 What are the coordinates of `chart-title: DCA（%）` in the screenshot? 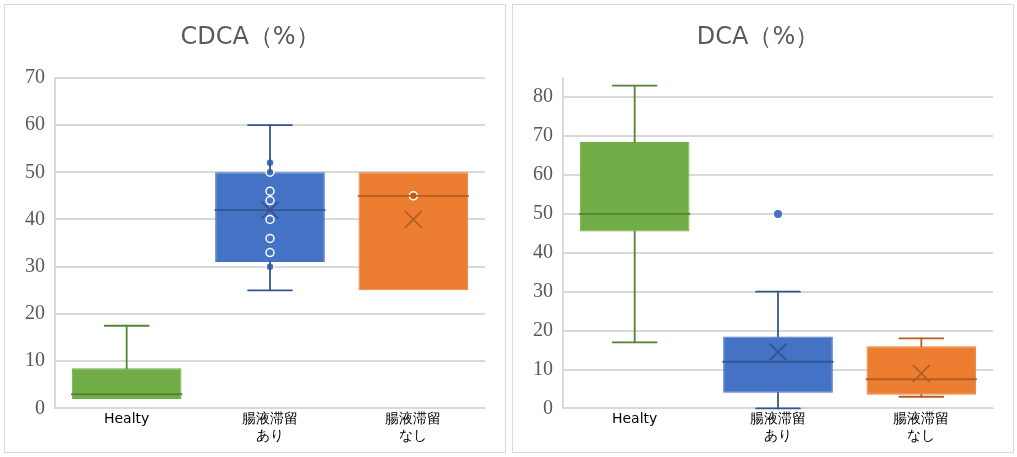 It's located at (758, 35).